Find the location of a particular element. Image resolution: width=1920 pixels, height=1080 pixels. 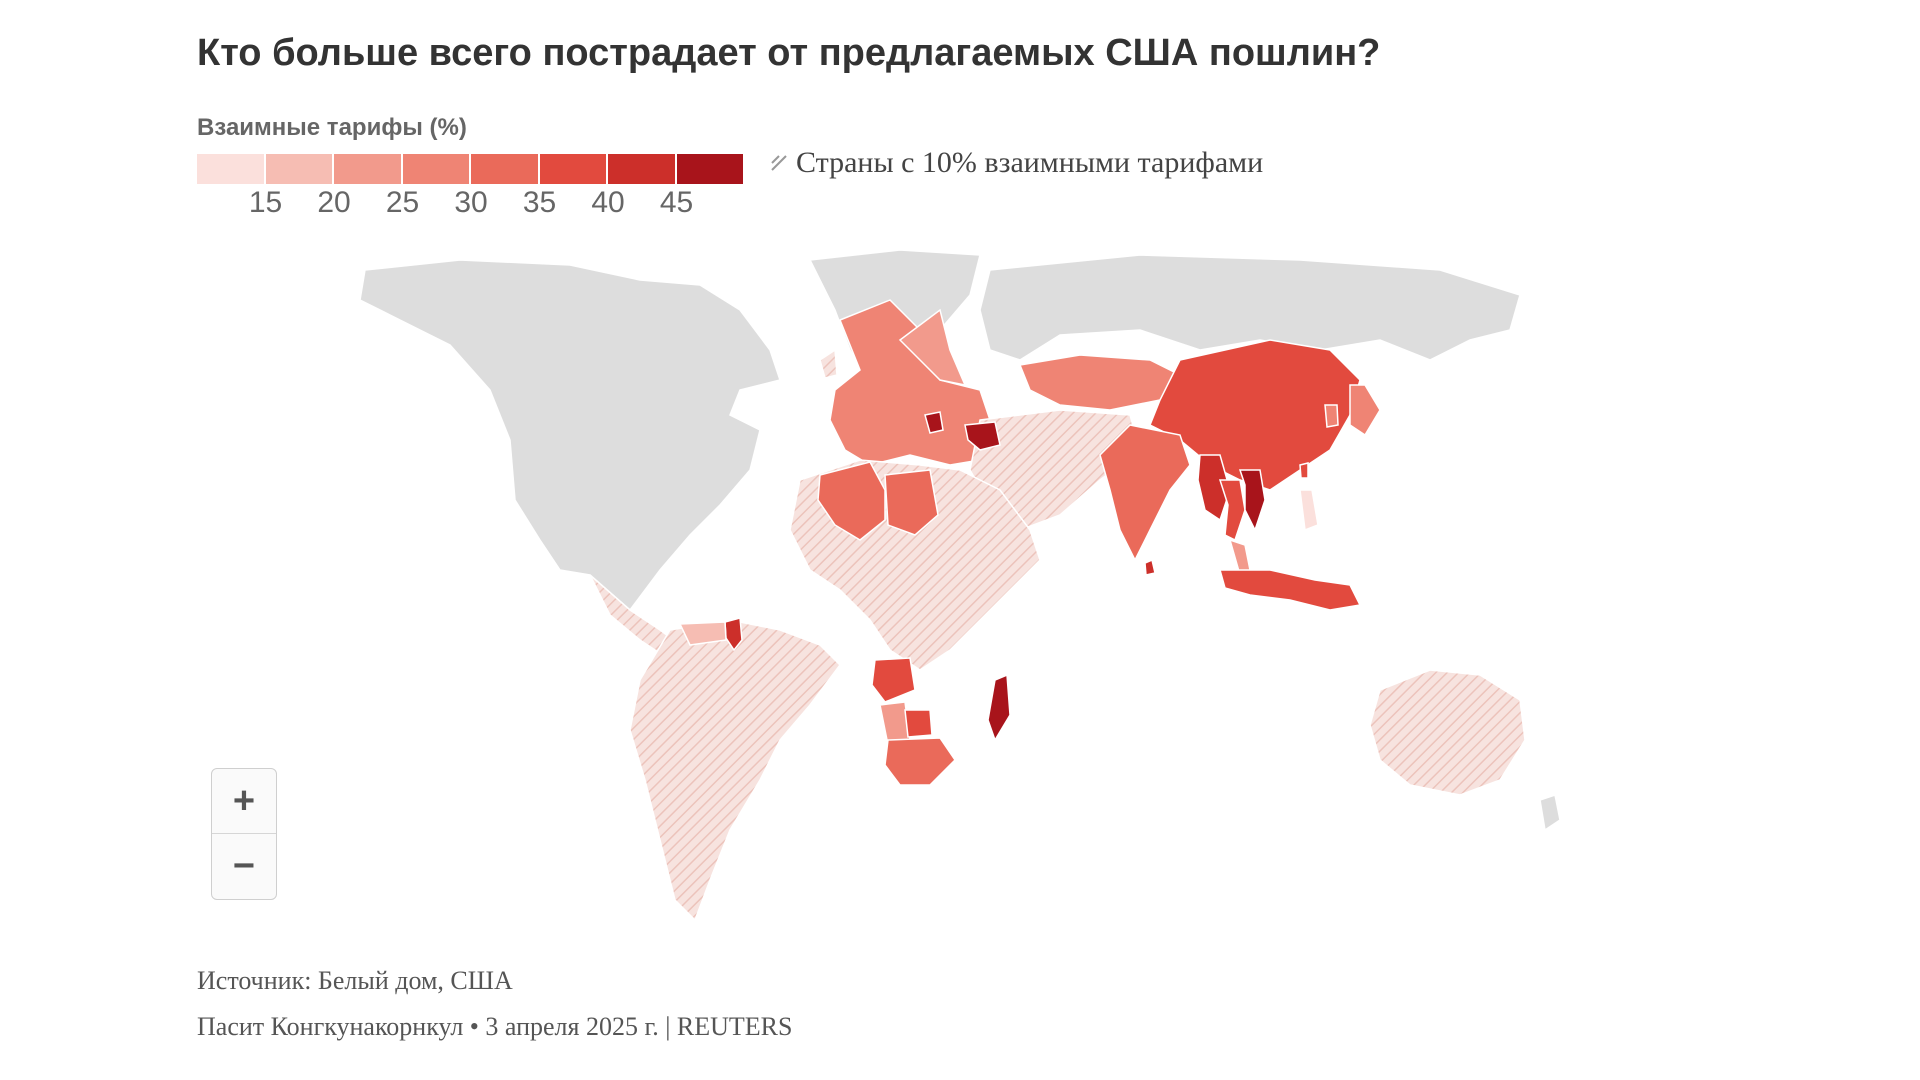

region-botswana is located at coordinates (918, 723).